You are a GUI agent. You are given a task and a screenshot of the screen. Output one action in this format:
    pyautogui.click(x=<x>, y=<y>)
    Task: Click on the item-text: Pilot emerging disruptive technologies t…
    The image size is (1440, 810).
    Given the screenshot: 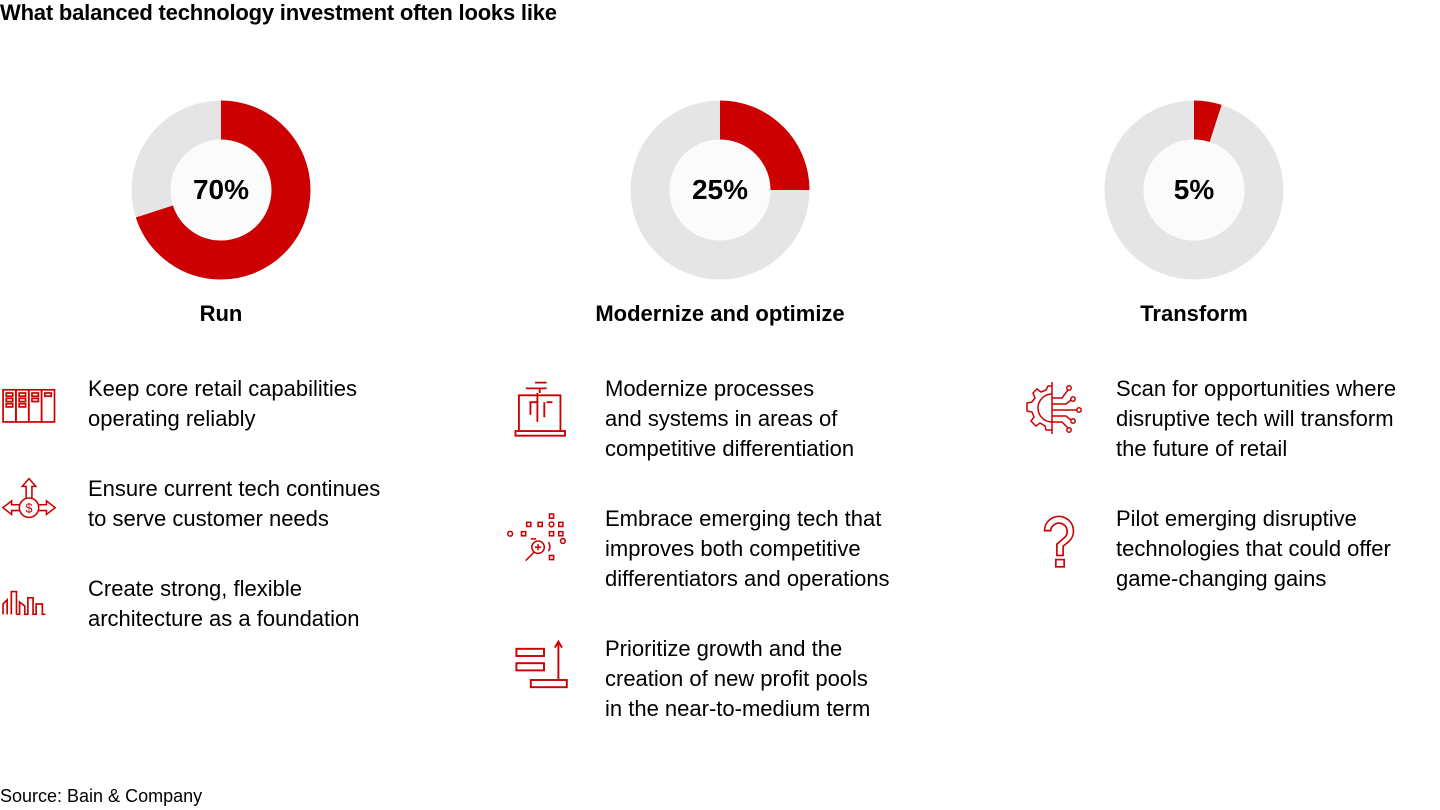 What is the action you would take?
    pyautogui.click(x=1253, y=548)
    